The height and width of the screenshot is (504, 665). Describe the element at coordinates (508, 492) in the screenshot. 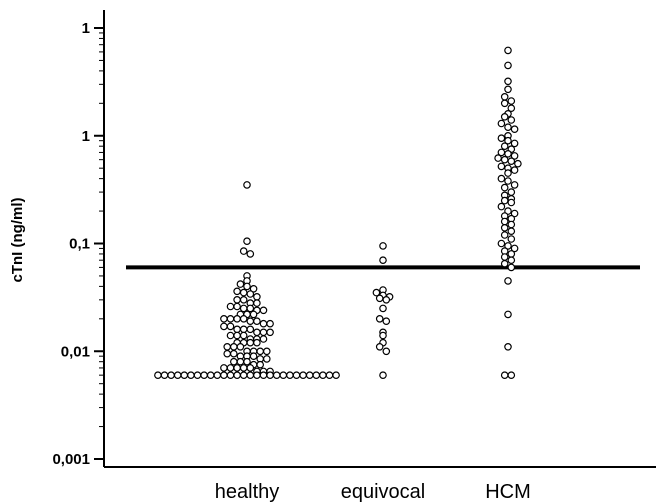

I see `category-label-hcm: HCM` at that location.